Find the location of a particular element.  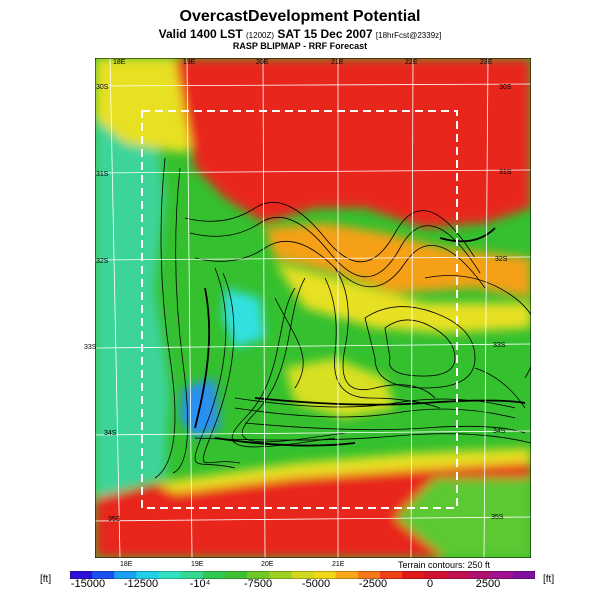

model-name: RASP BLIPMAP - RRF Forecast is located at coordinates (300, 46).